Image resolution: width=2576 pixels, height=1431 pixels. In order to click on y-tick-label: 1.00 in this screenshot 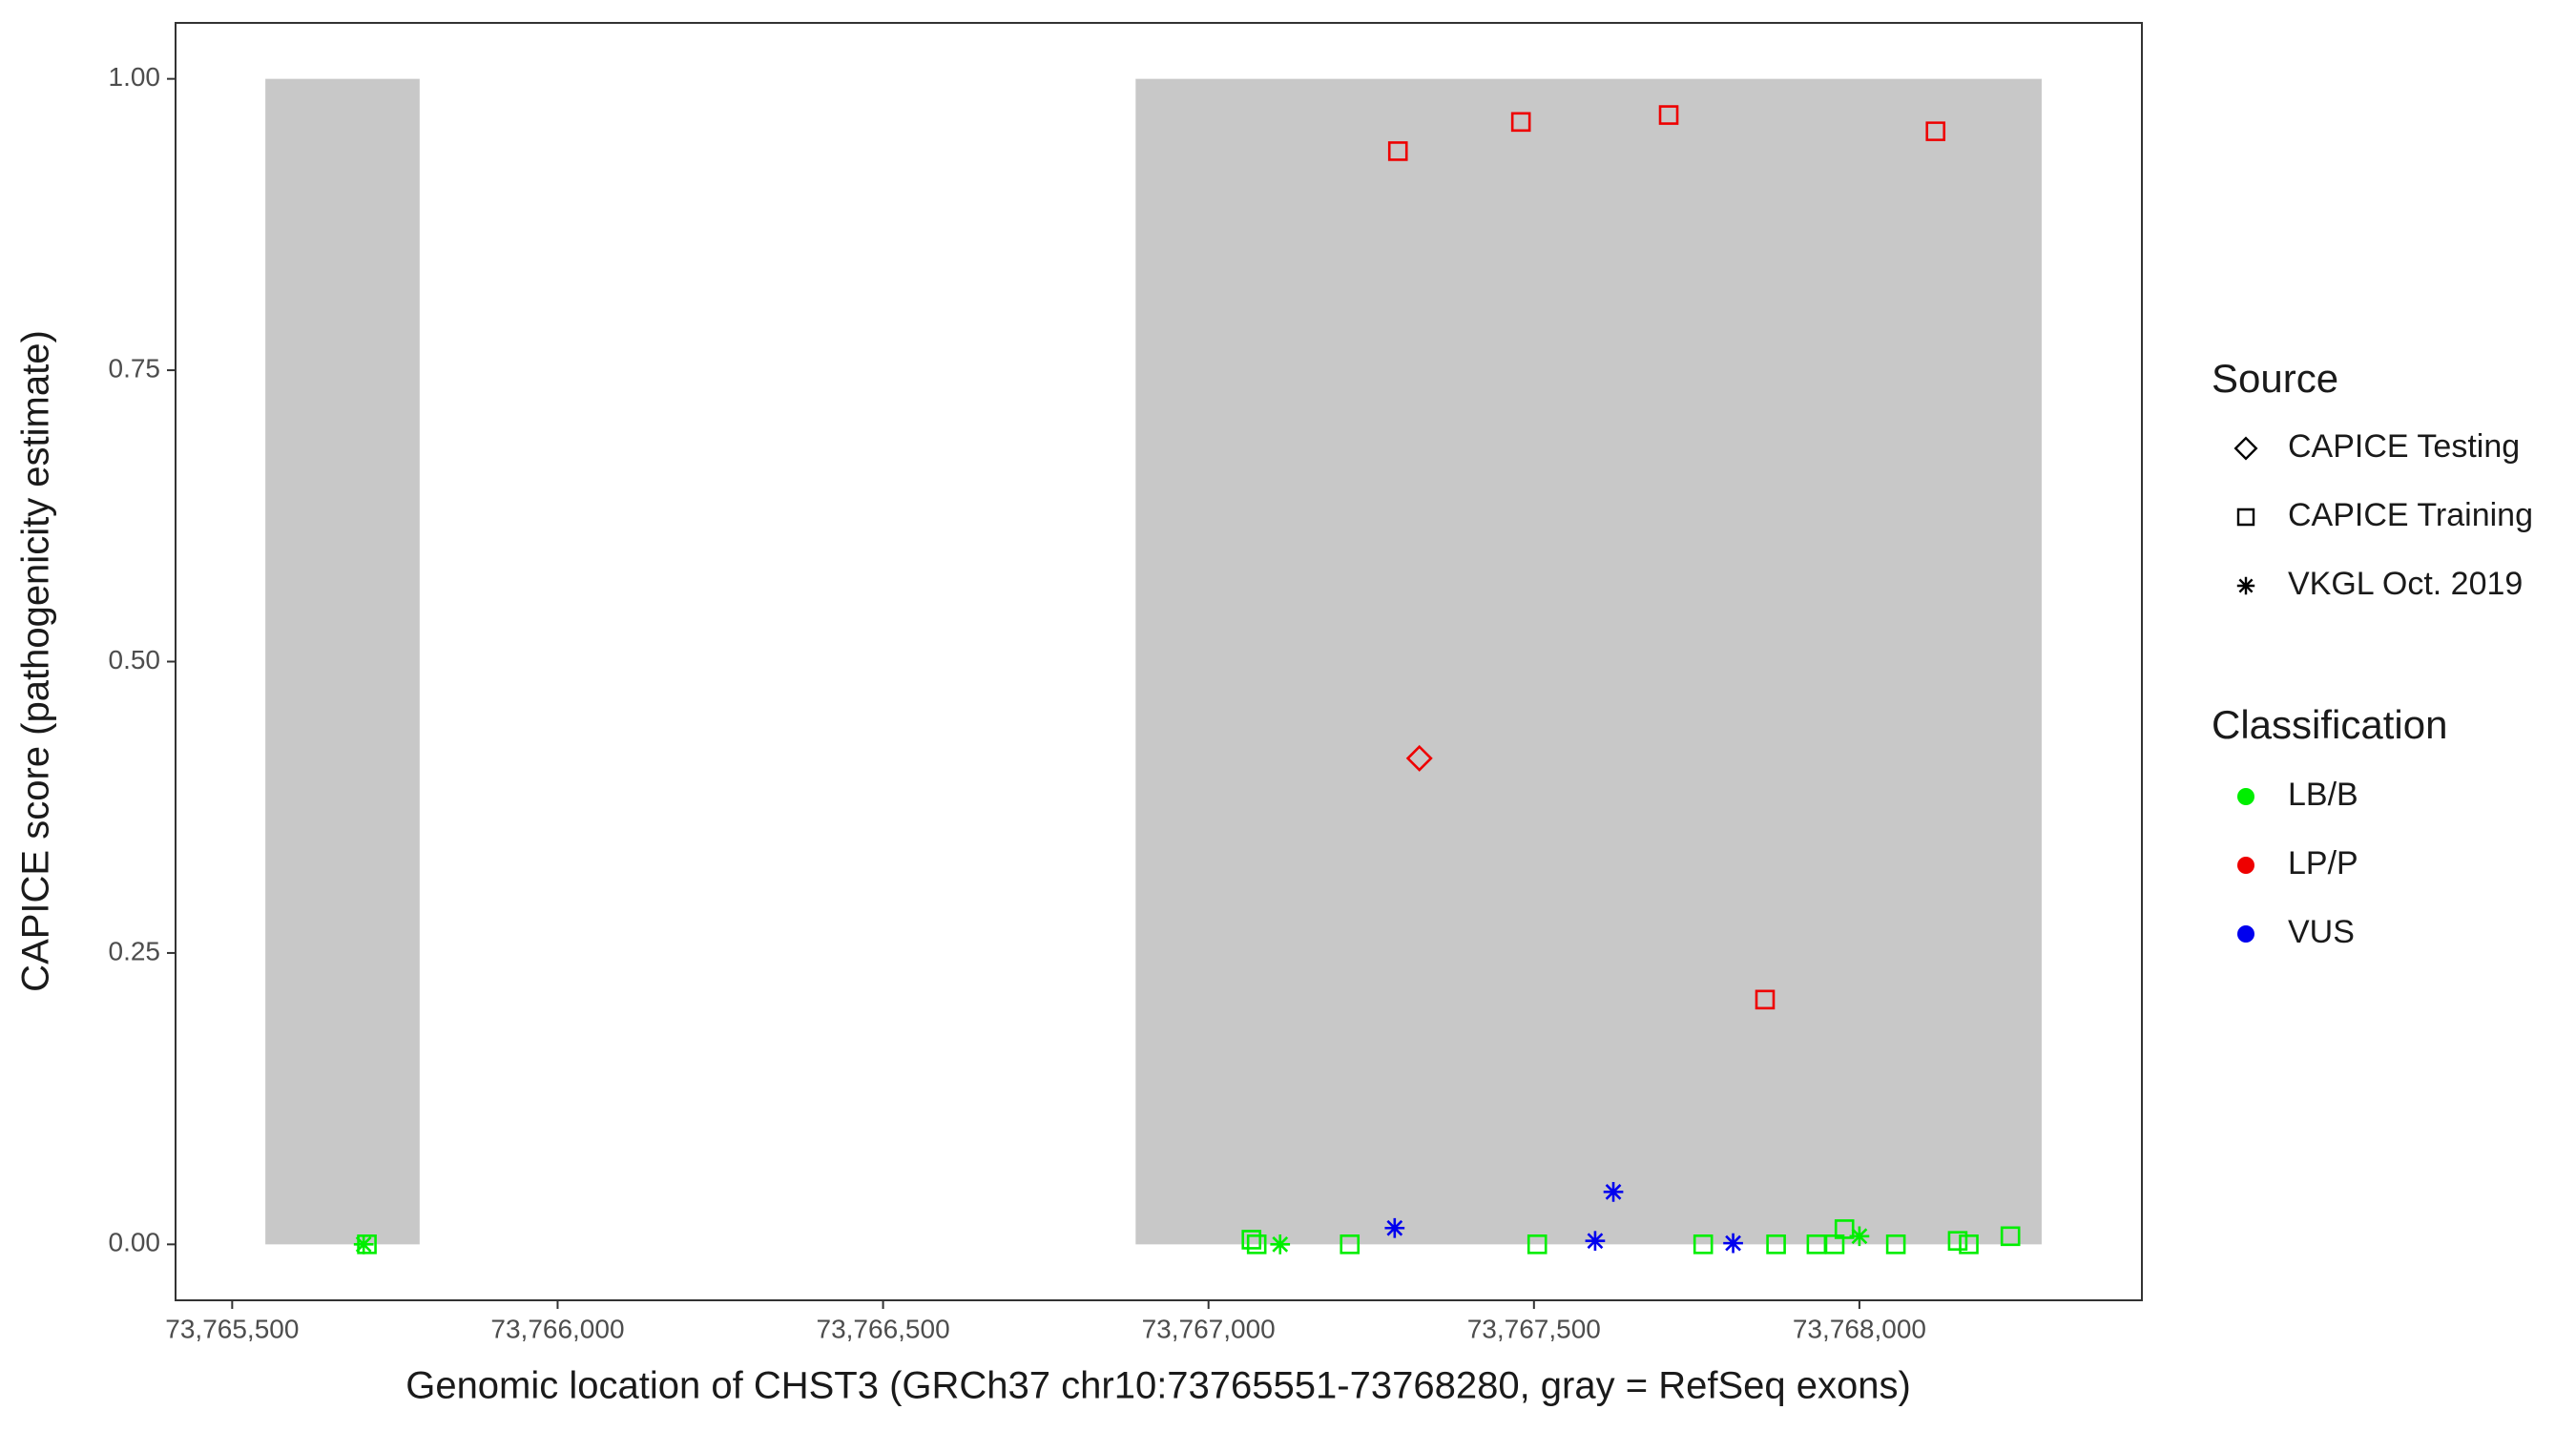, I will do `click(135, 77)`.